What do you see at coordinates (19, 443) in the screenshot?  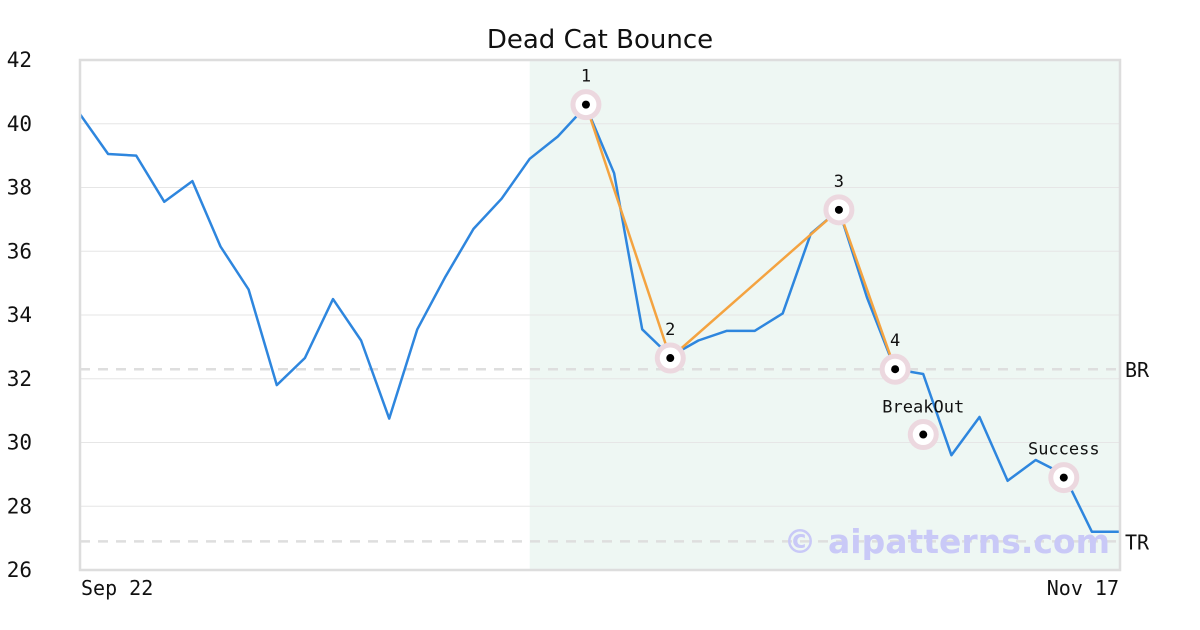 I see `y-tick-label: 30` at bounding box center [19, 443].